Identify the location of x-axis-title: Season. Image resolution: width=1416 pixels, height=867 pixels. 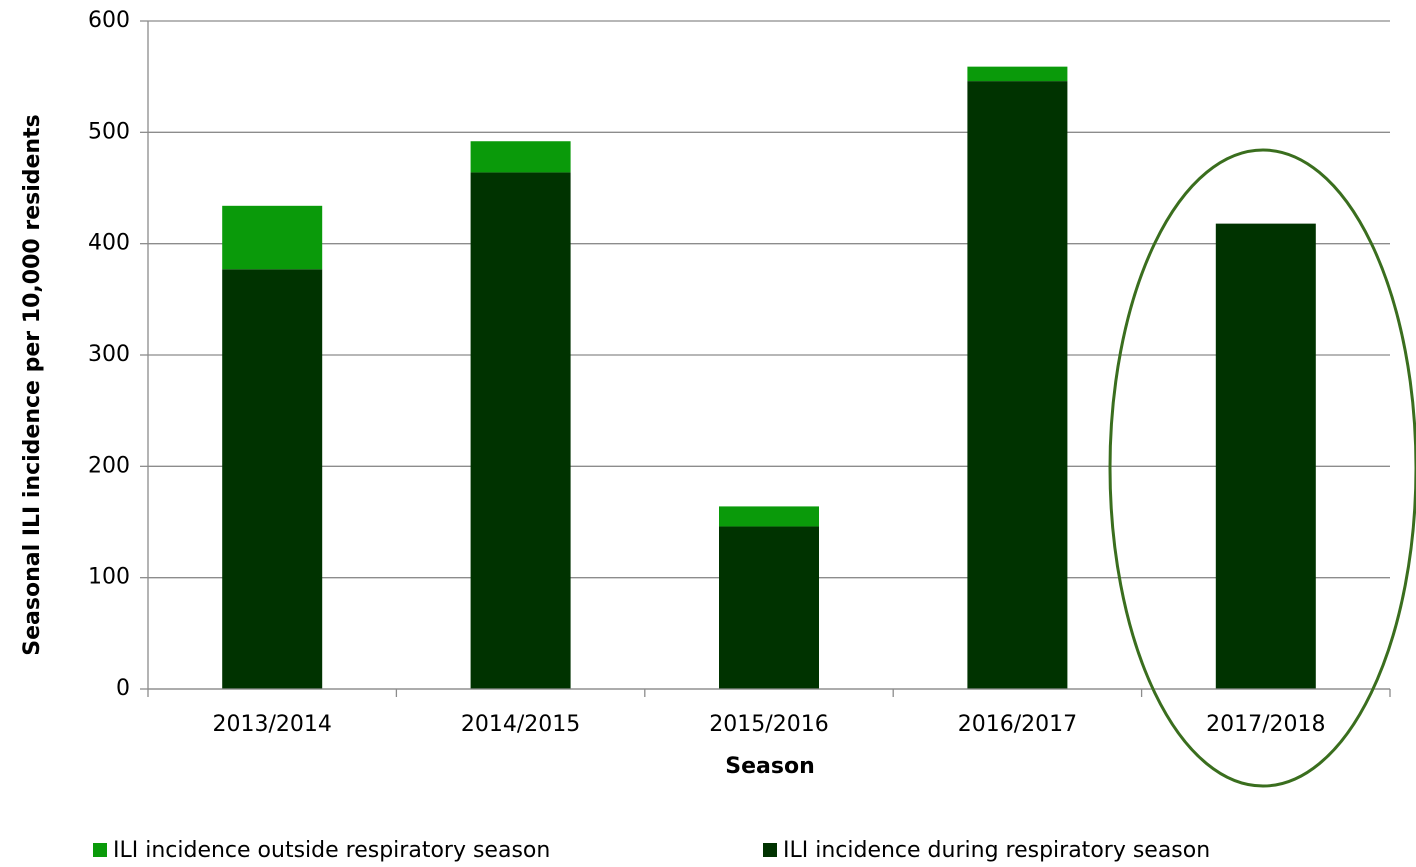
(769, 766).